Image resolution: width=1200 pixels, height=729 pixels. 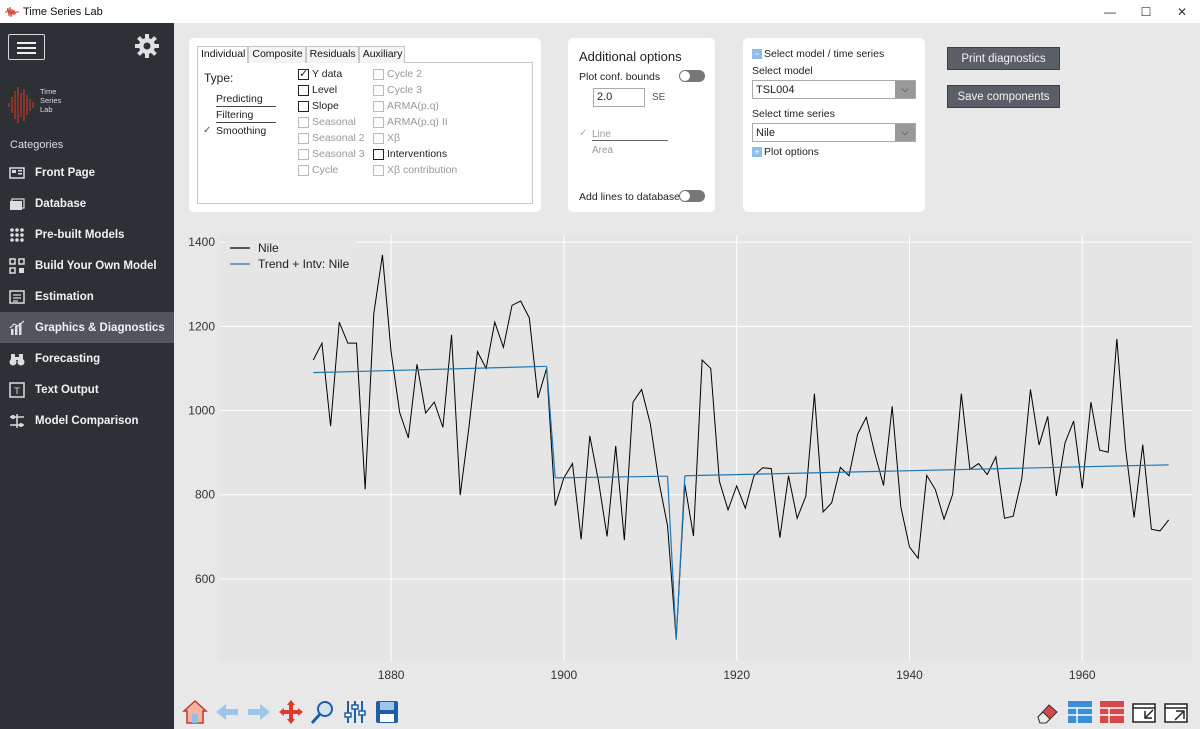 I want to click on x-tick-label: 1880, so click(x=391, y=675).